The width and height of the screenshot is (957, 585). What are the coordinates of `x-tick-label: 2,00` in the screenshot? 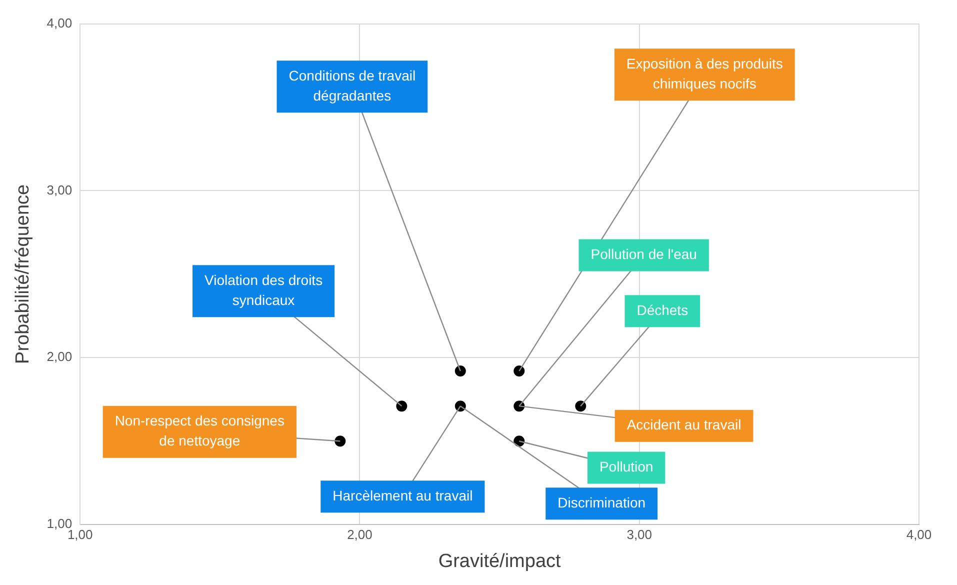 It's located at (359, 534).